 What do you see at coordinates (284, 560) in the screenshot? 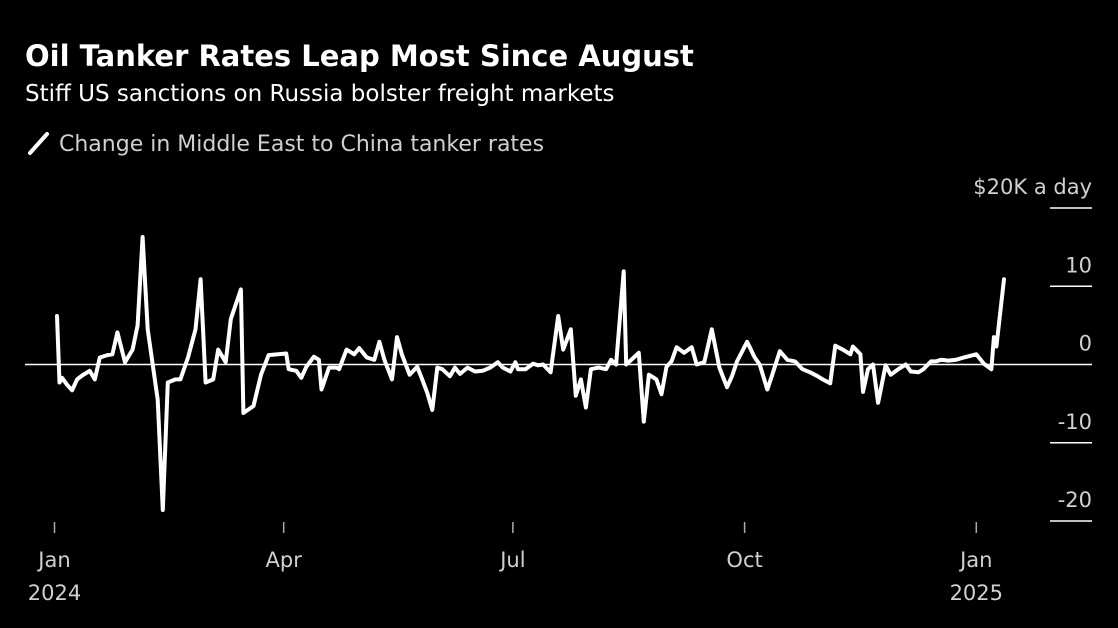
I see `x-tick-label: Apr` at bounding box center [284, 560].